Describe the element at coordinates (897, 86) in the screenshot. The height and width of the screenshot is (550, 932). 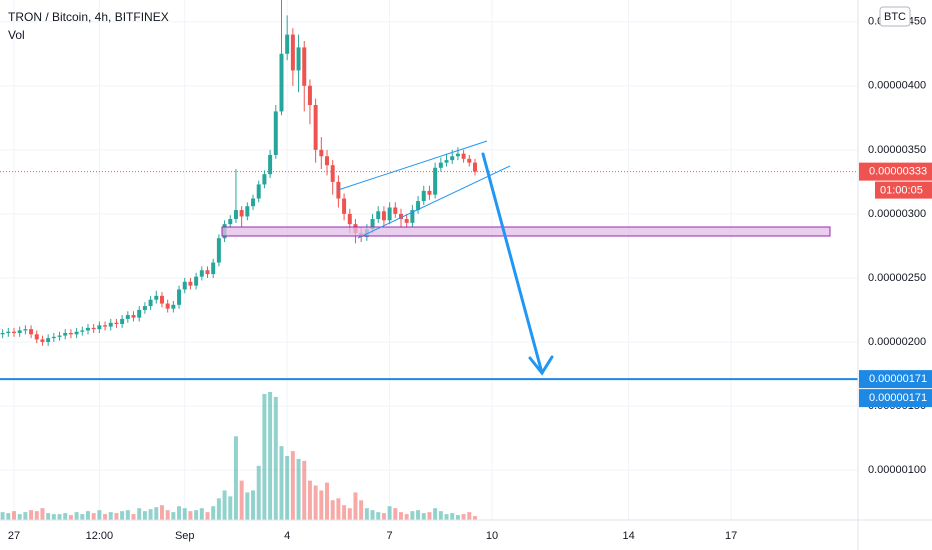
I see `y-tick-label: 0.00000400` at that location.